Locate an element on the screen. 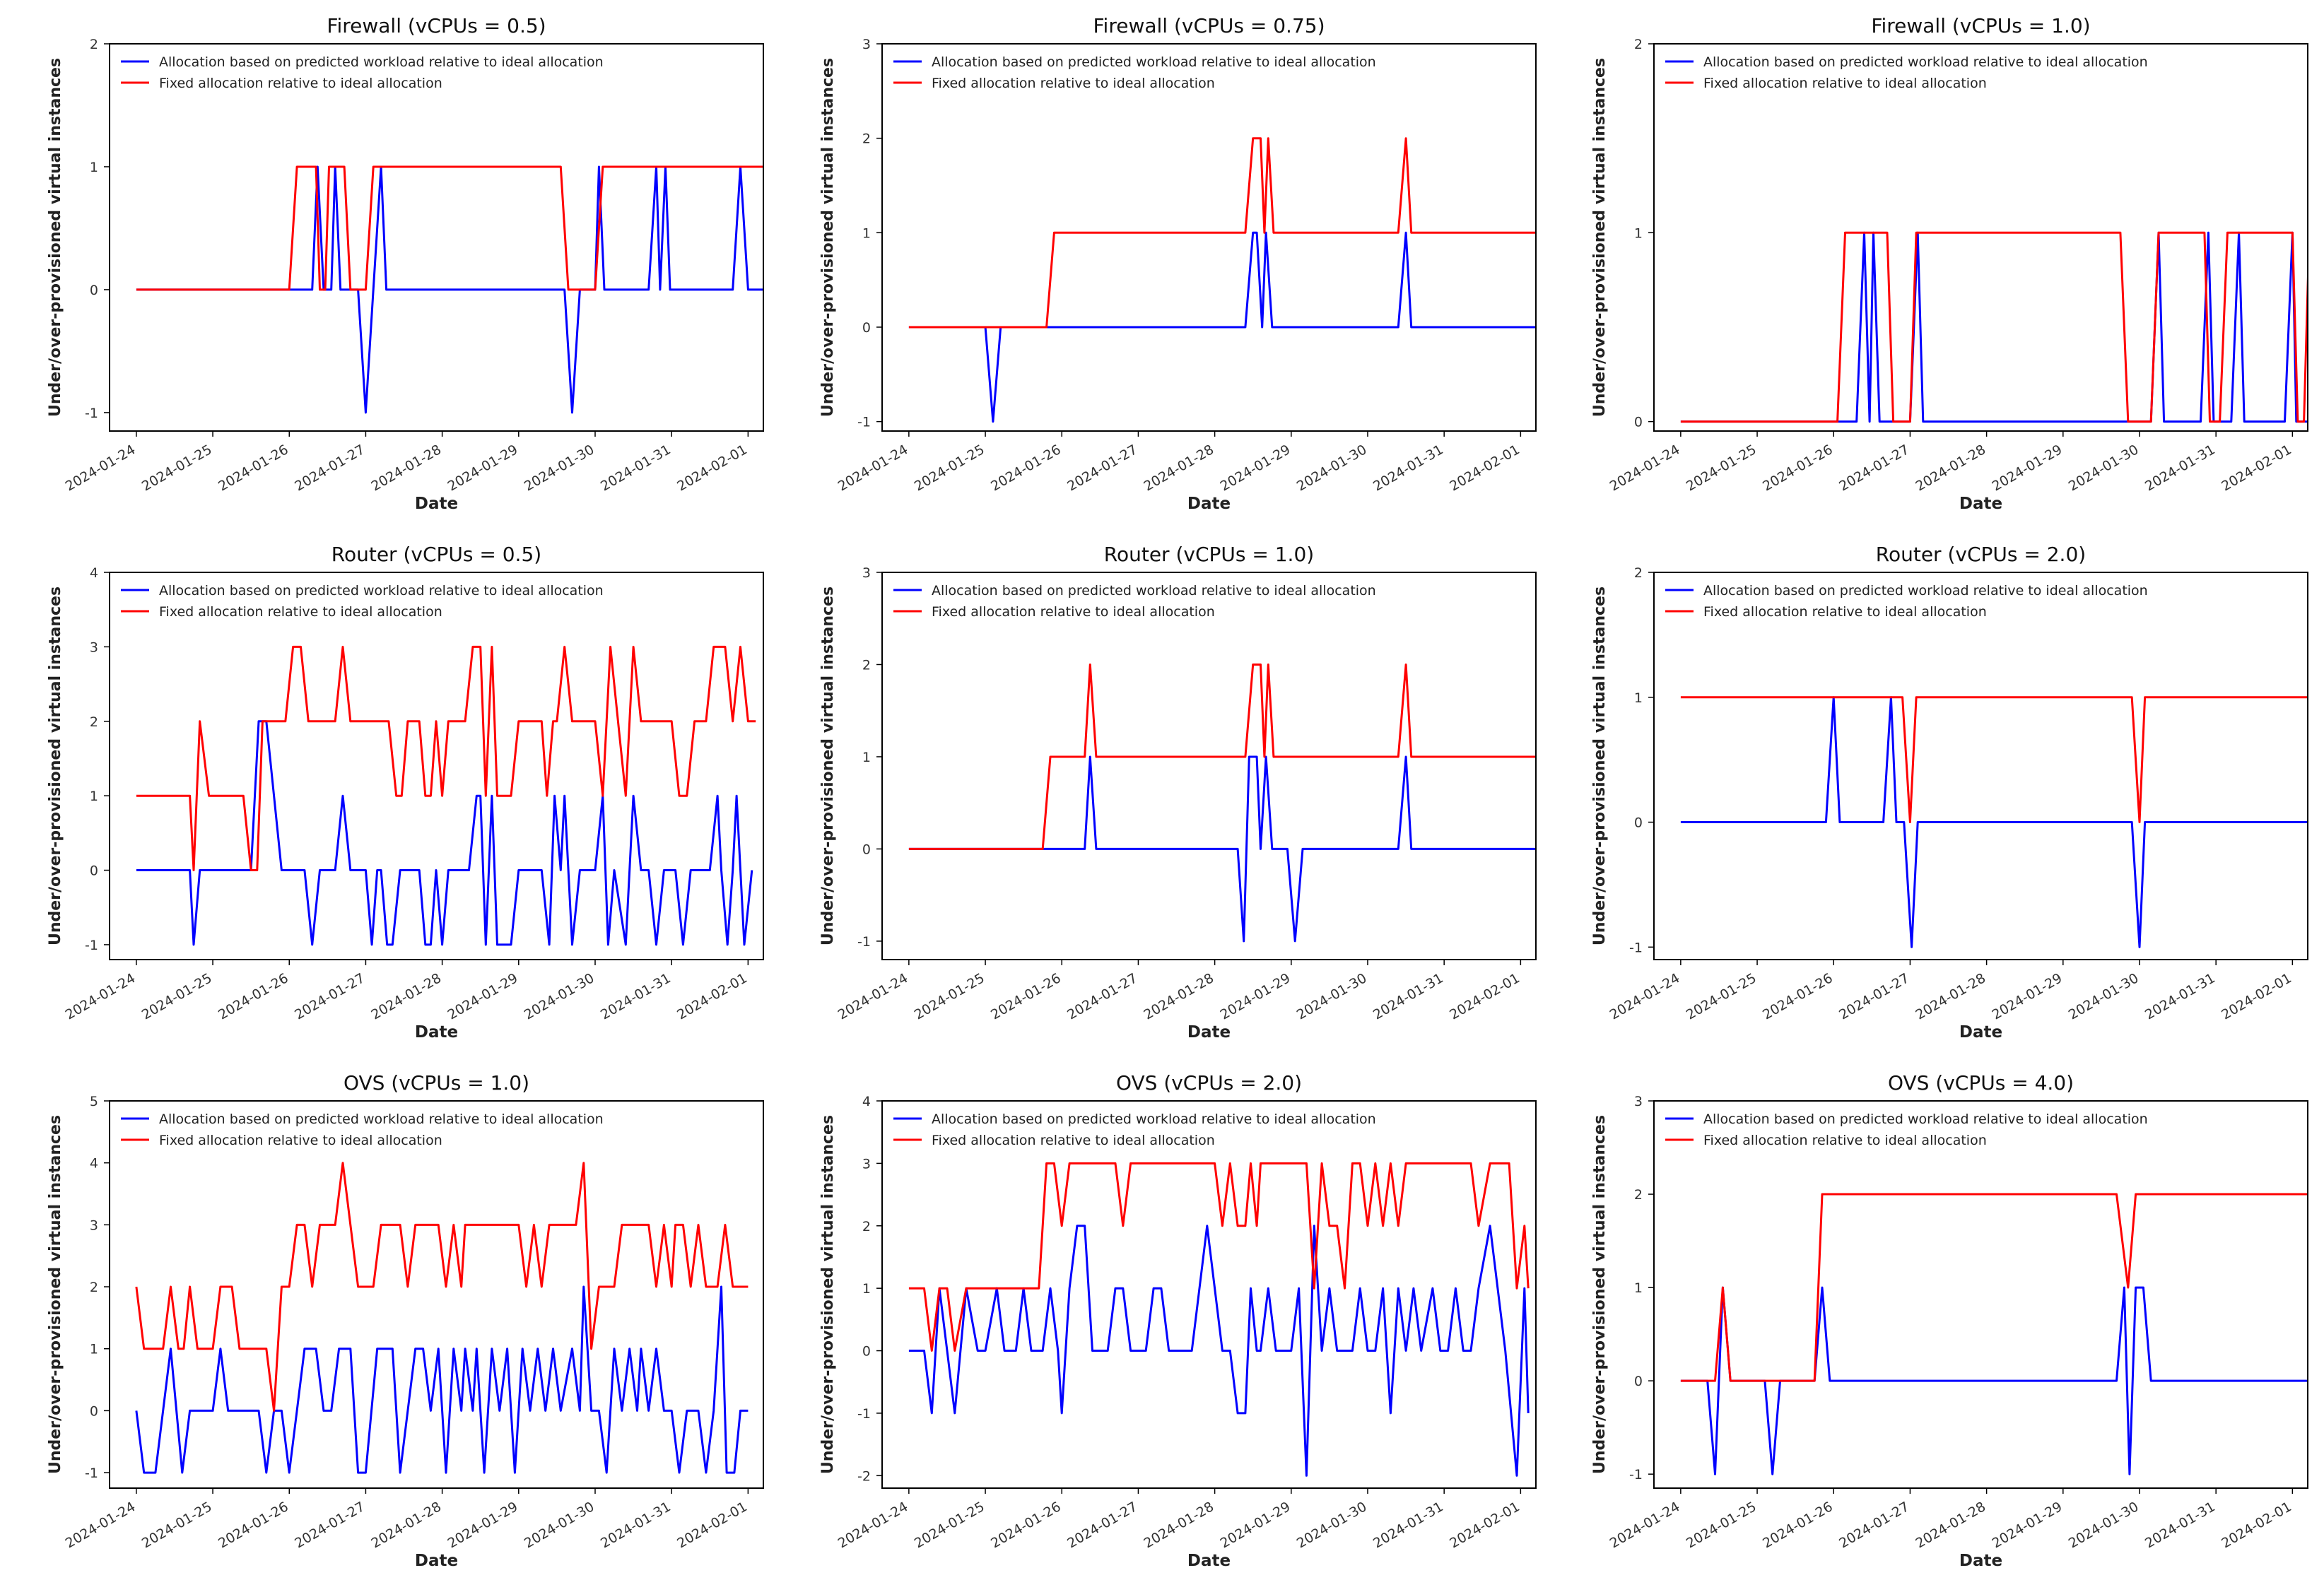  subplot-title: OVS (vCPUs = 4.0) is located at coordinates (1981, 1083).